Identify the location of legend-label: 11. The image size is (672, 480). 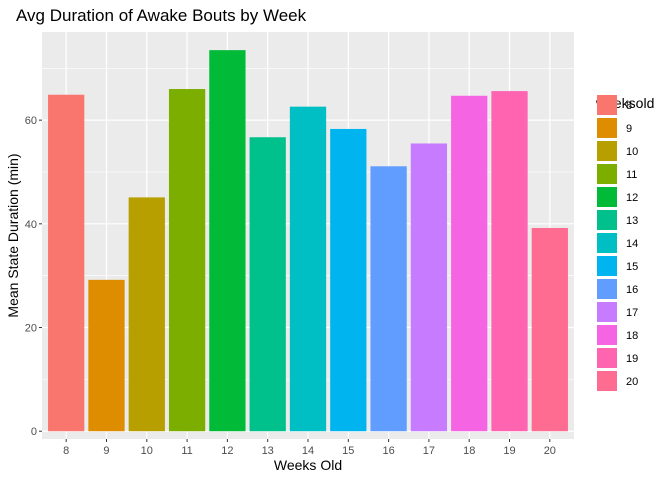
(631, 175).